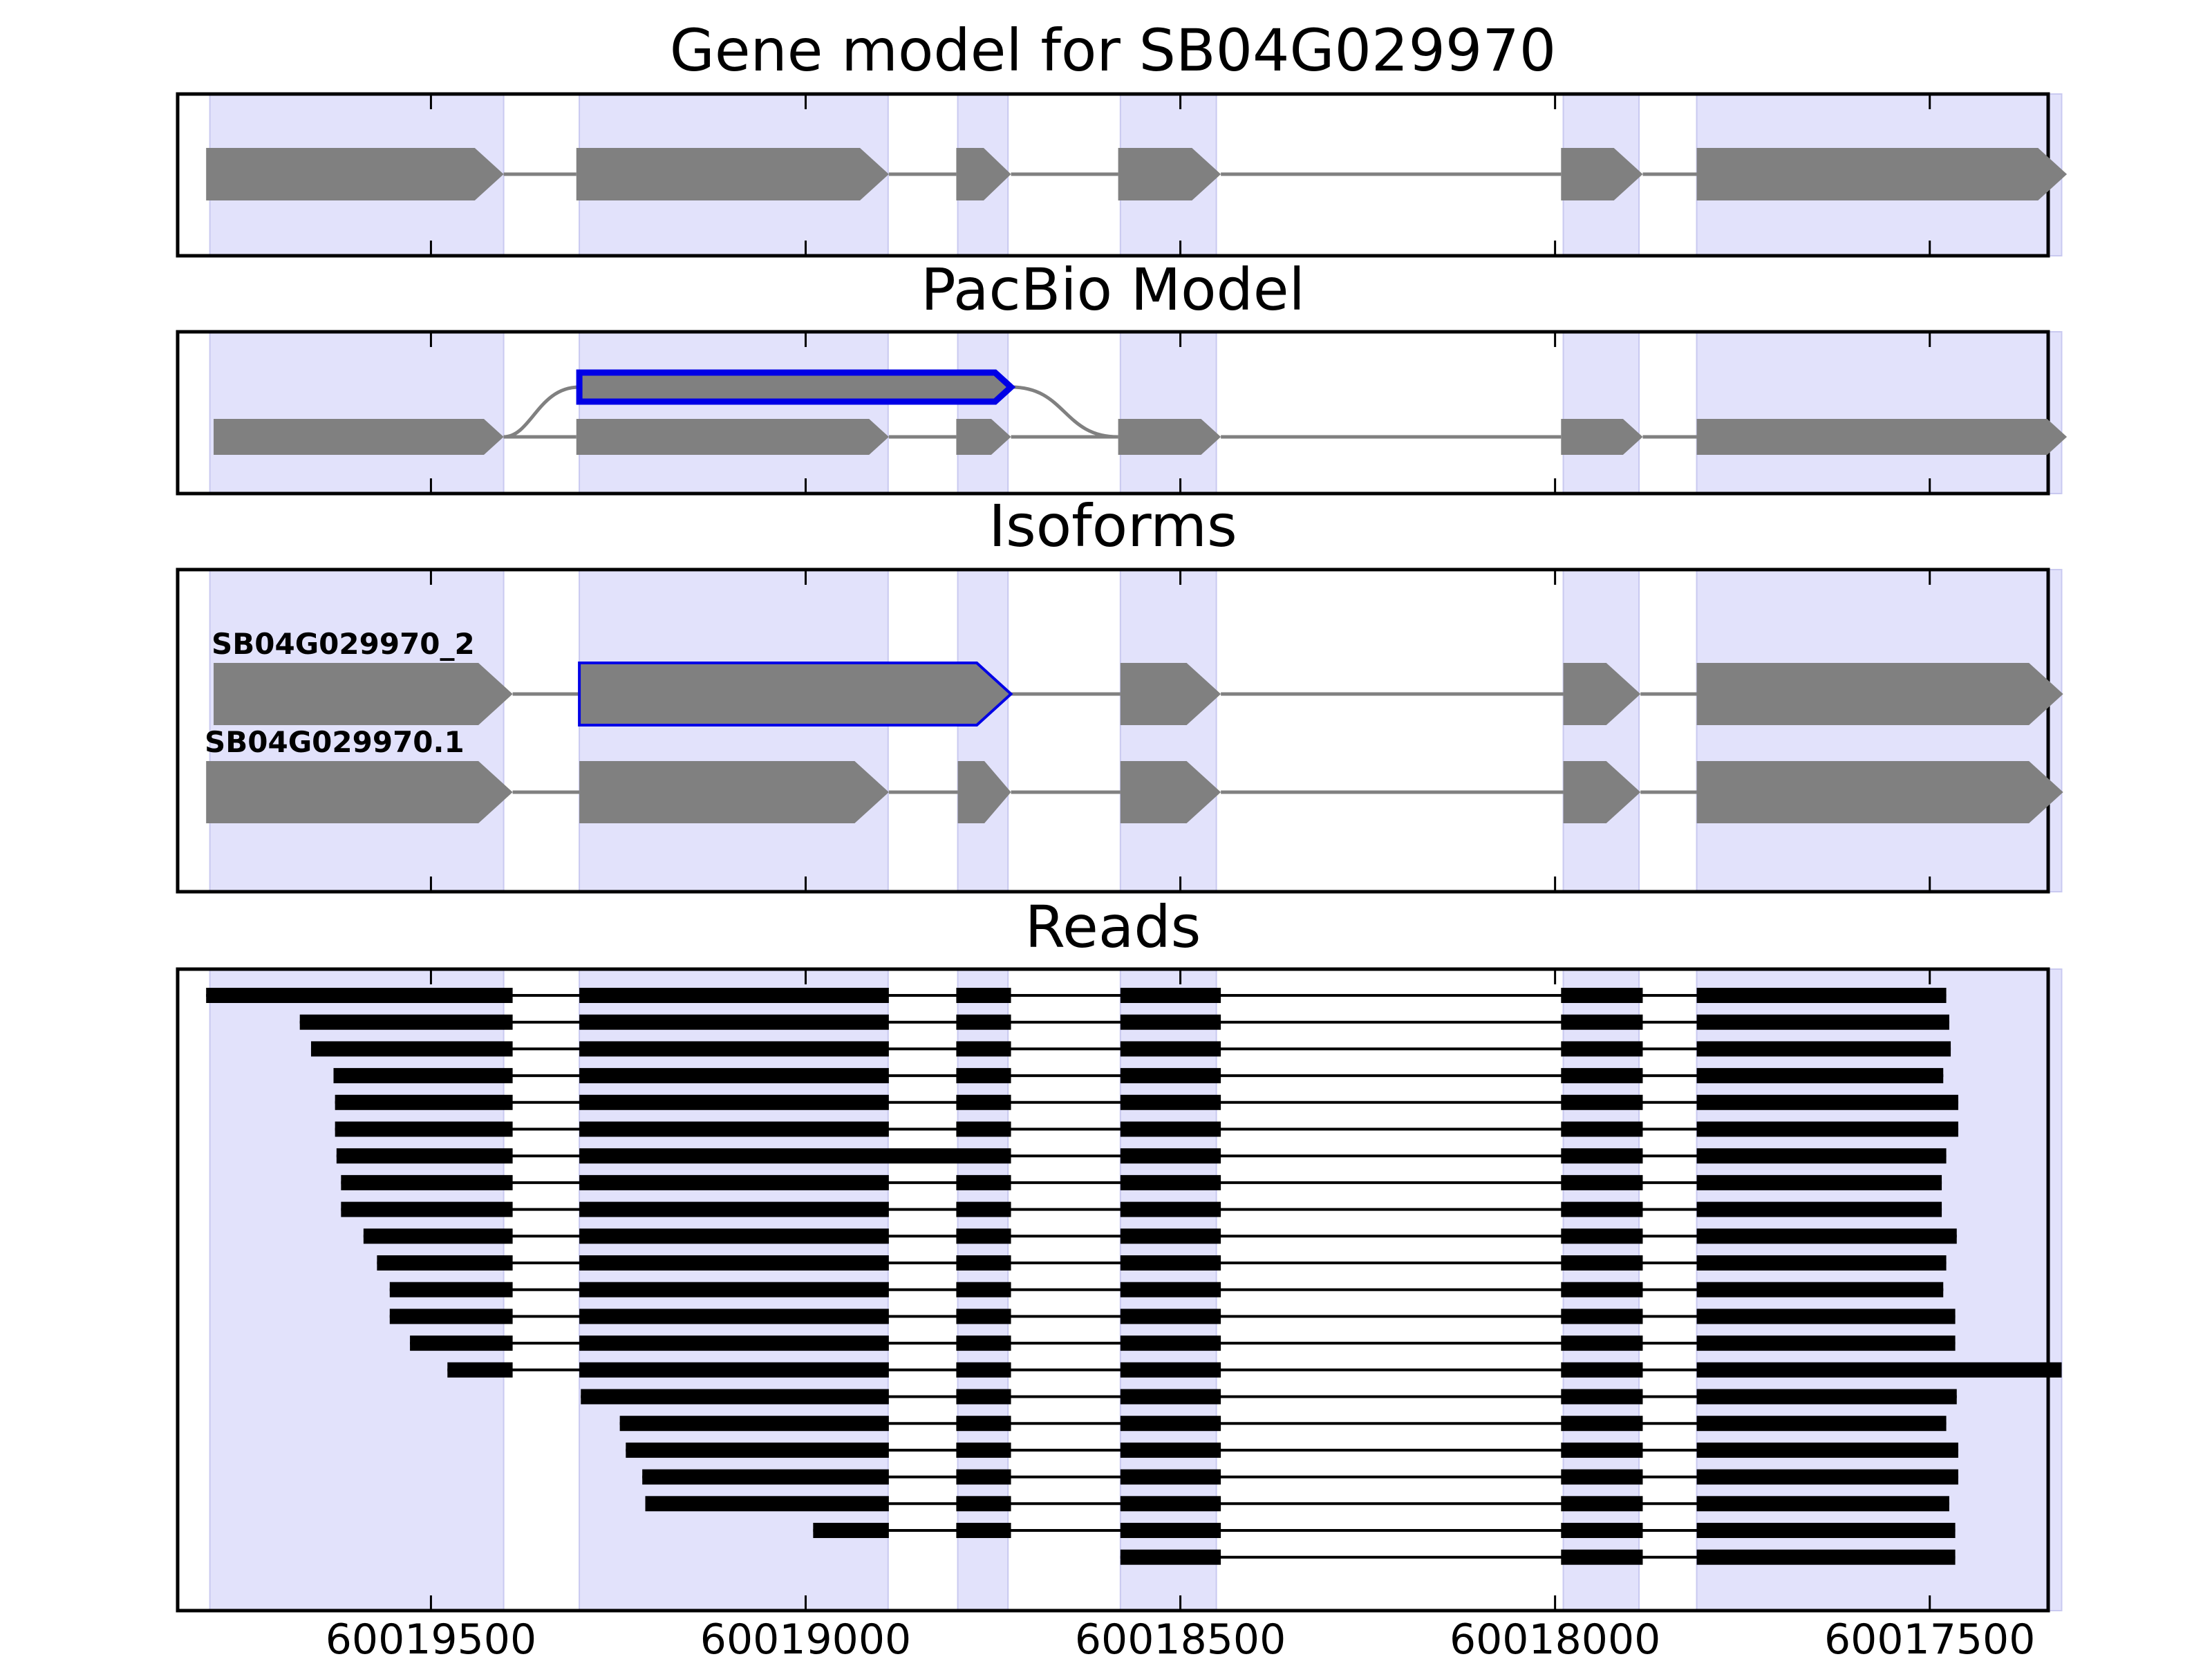 The image size is (2212, 1659). I want to click on isoforms-title: Isoforms, so click(1112, 526).